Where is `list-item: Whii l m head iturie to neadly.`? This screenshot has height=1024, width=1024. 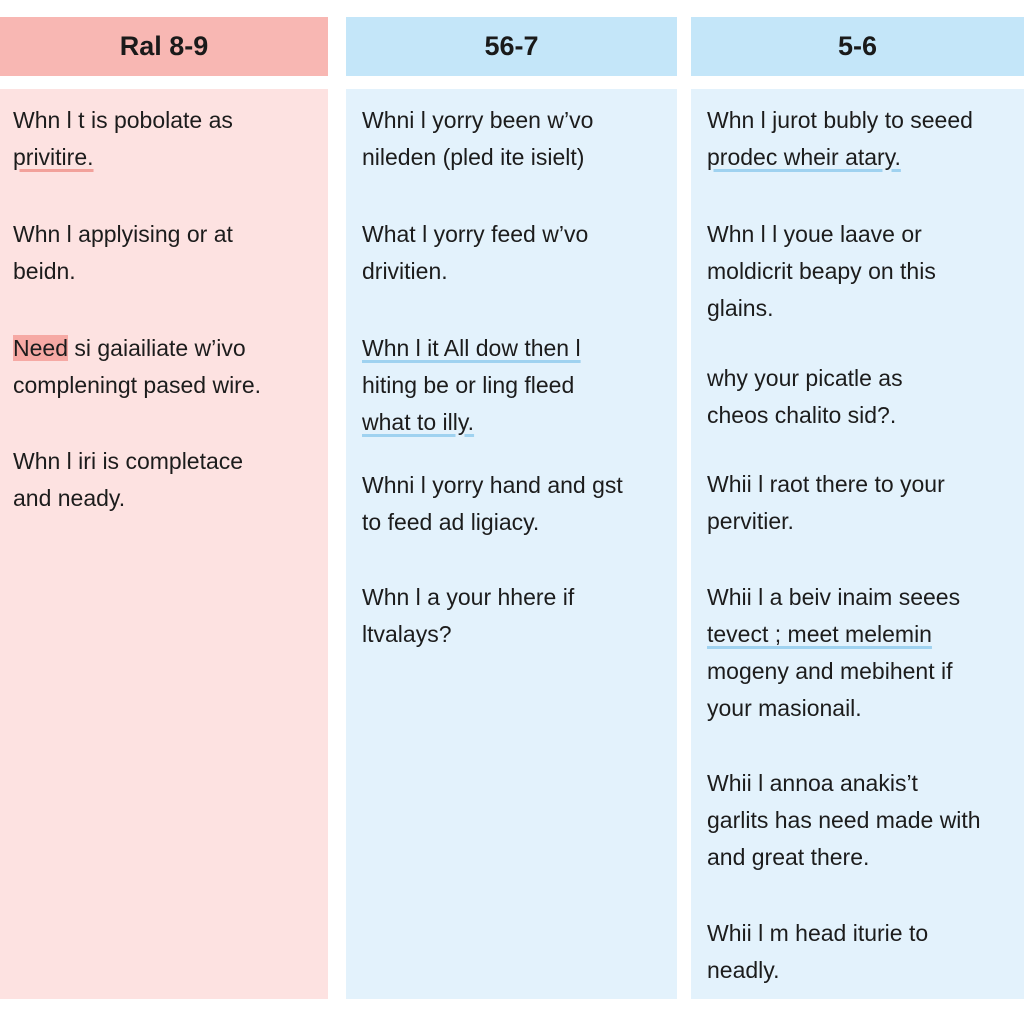 list-item: Whii l m head iturie to neadly. is located at coordinates (817, 952).